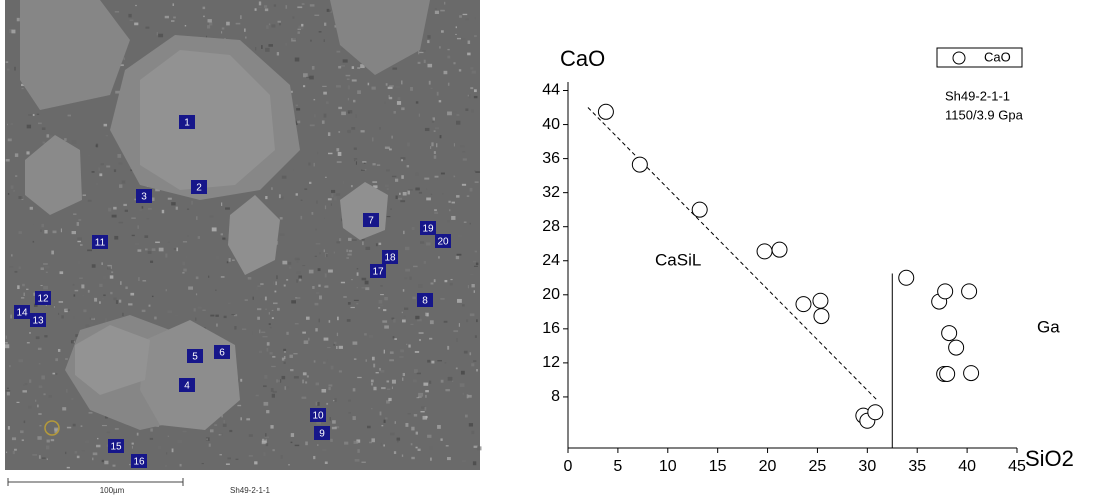 The height and width of the screenshot is (502, 1116). Describe the element at coordinates (551, 124) in the screenshot. I see `y-tick-label: 40` at that location.